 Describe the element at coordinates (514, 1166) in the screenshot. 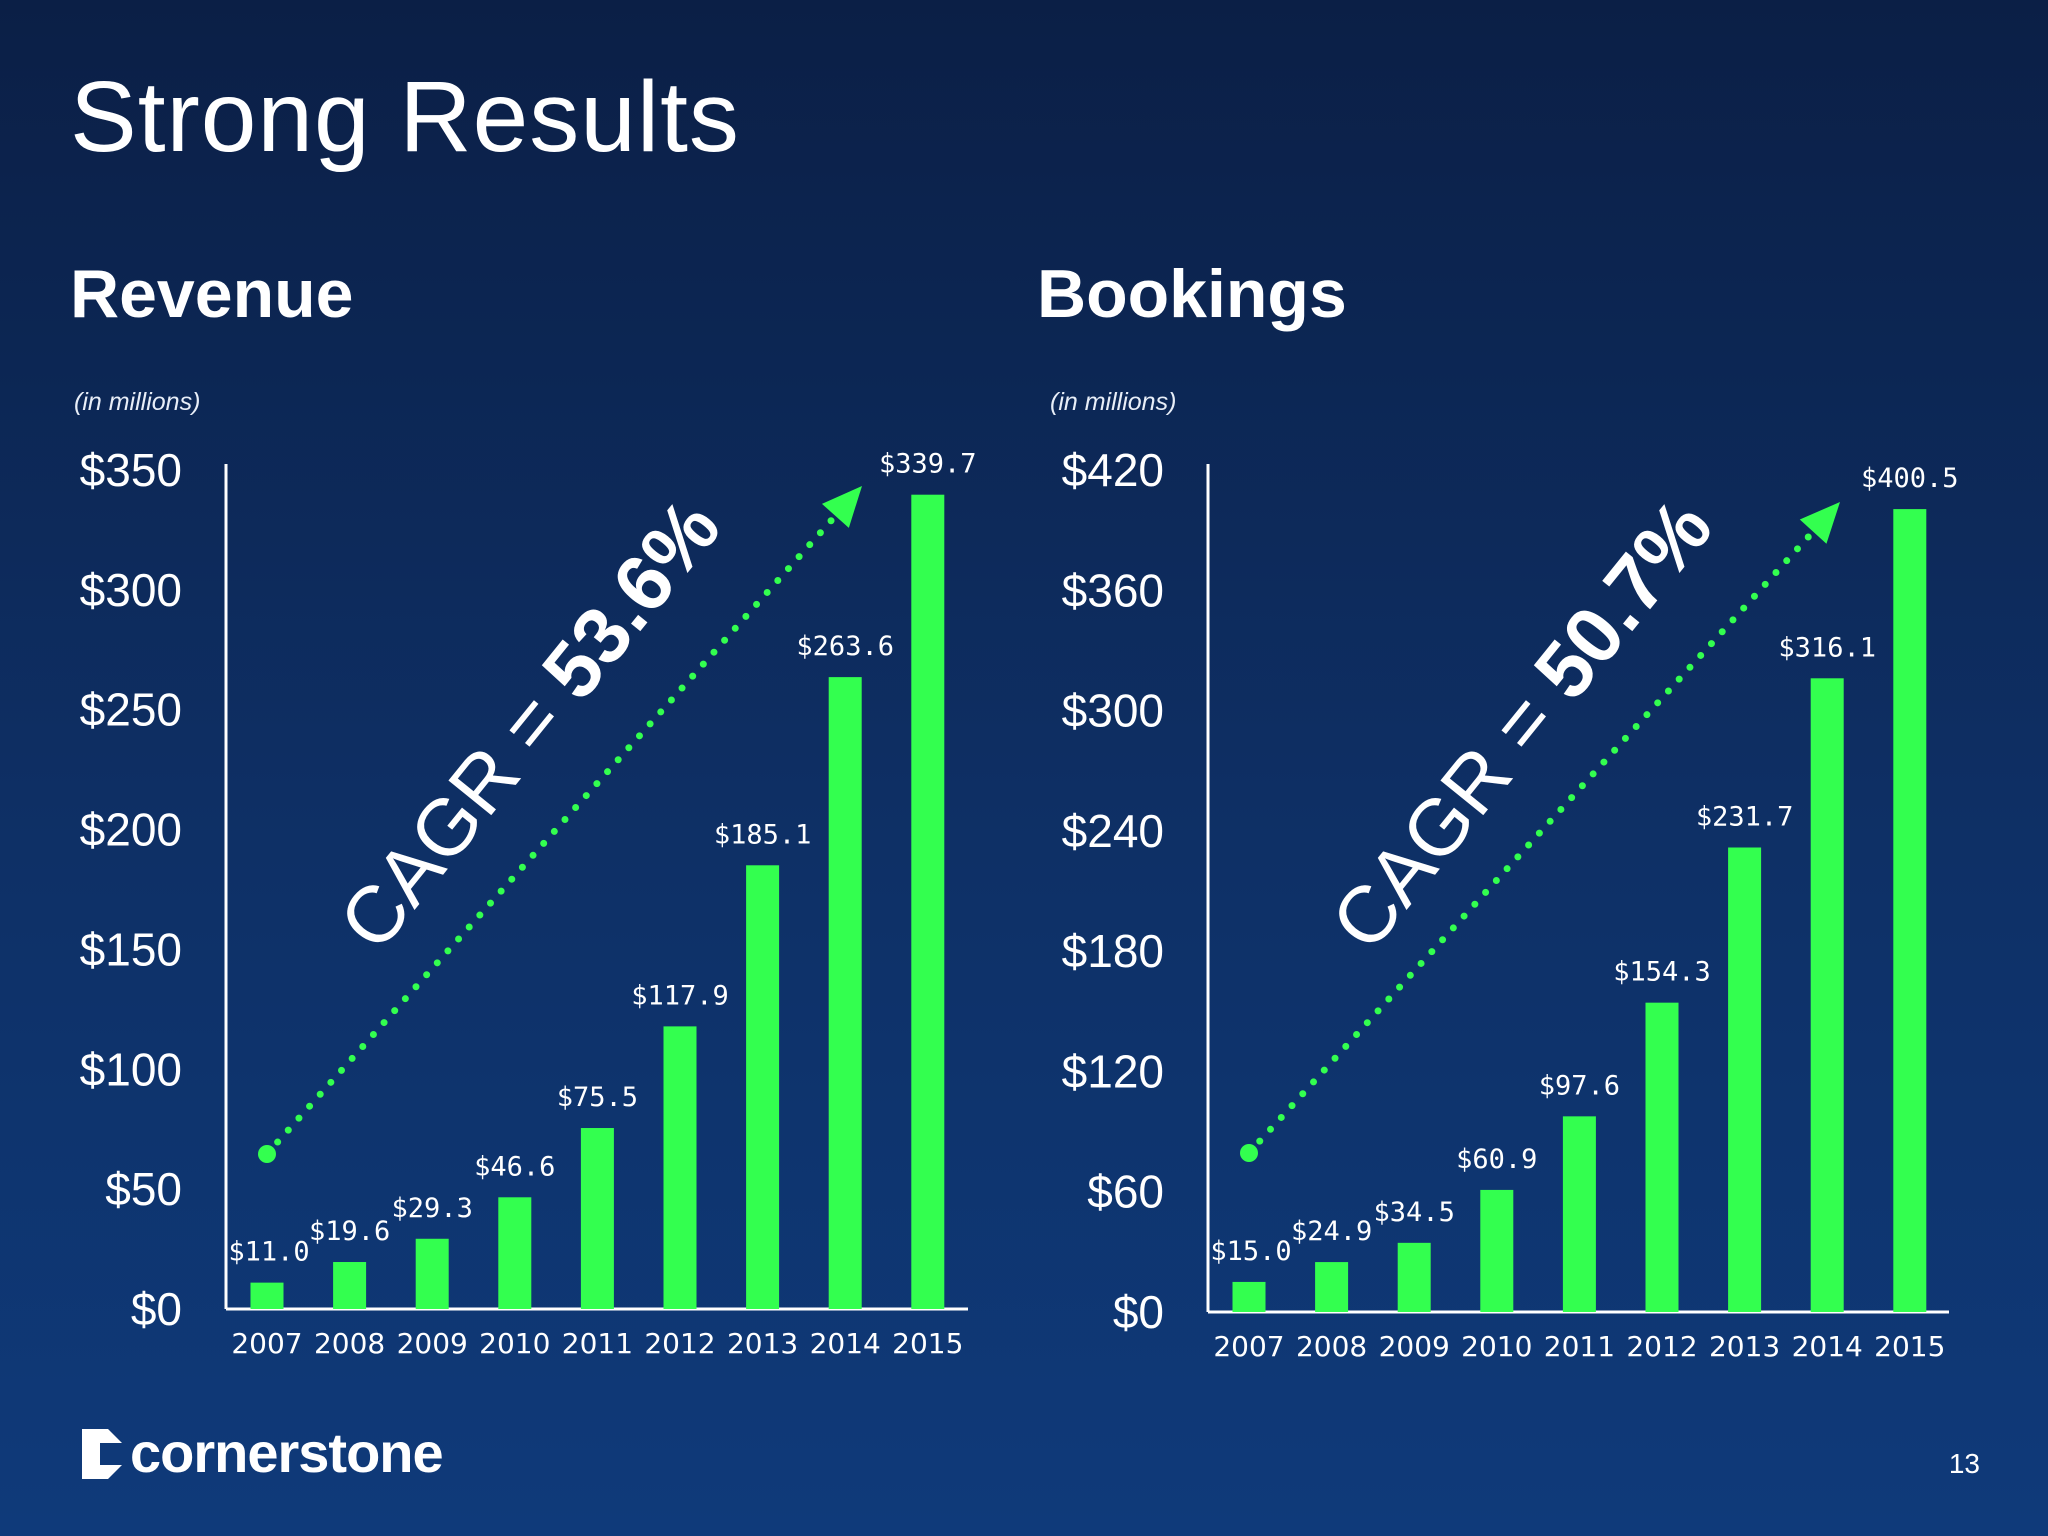

I see `revenue-data-label: $46.6` at that location.